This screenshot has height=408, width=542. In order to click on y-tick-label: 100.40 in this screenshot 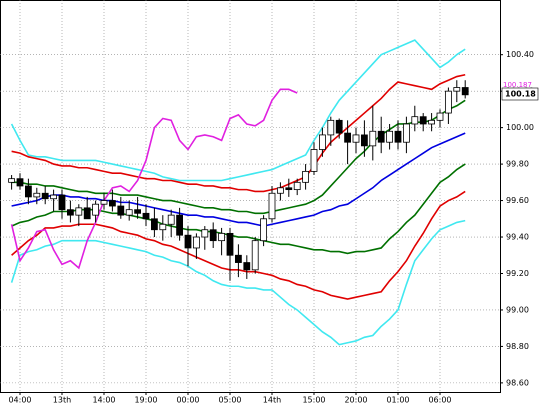, I will do `click(520, 54)`.